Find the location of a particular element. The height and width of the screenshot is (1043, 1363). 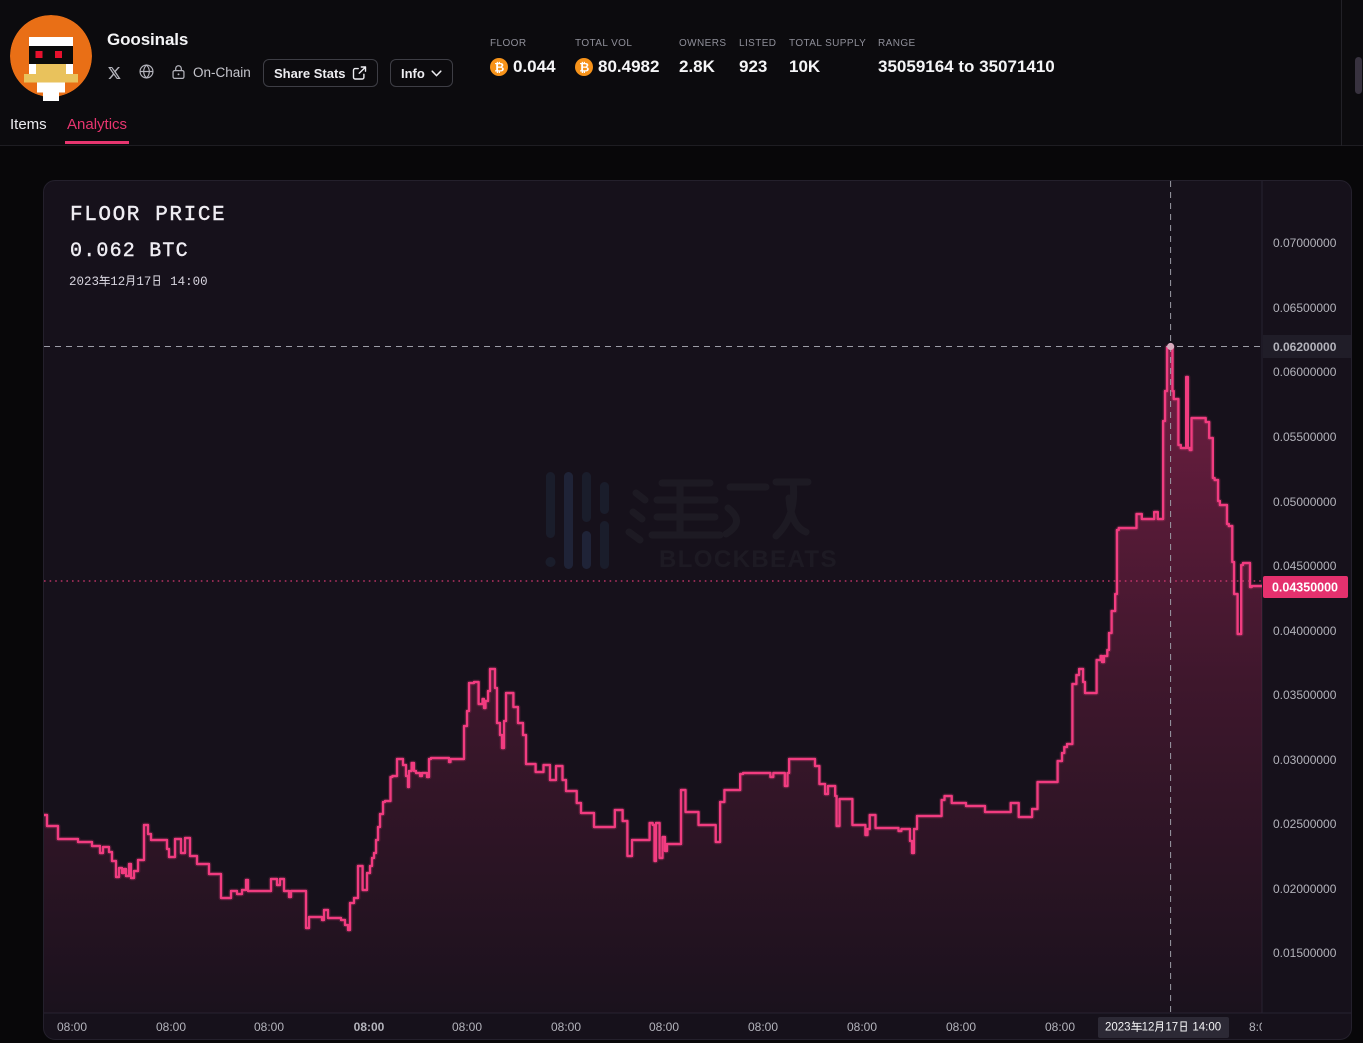

svg-text: 8:0 is located at coordinates (1257, 1027).